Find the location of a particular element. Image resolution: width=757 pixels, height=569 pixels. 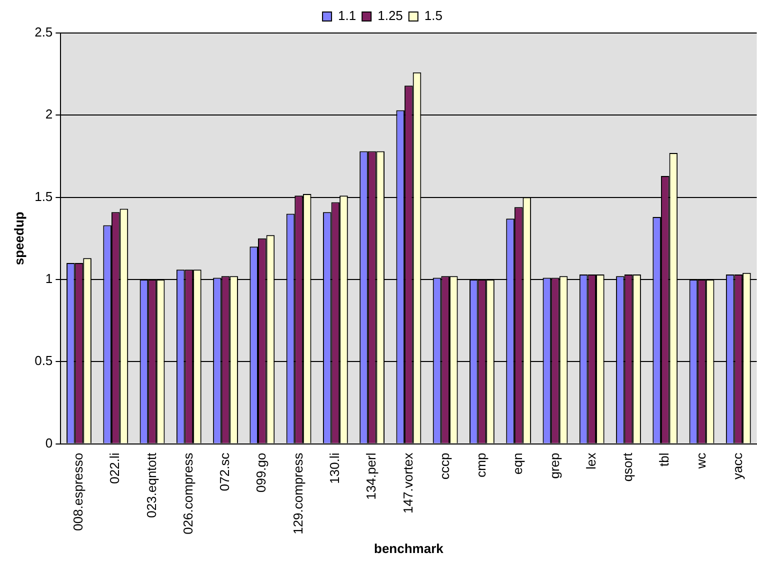

y-tick-label: 0 is located at coordinates (49, 442).